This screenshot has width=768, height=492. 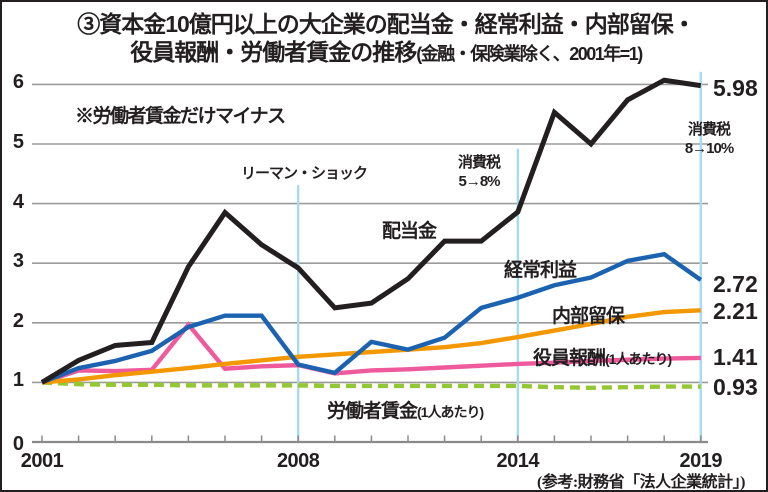 I want to click on end-value-worker-wages: 0.93, so click(x=735, y=387).